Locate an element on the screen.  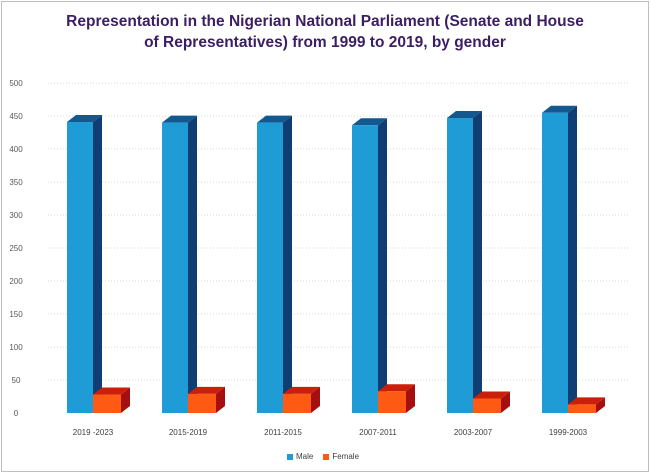
y-tick-label: 50 is located at coordinates (16, 380).